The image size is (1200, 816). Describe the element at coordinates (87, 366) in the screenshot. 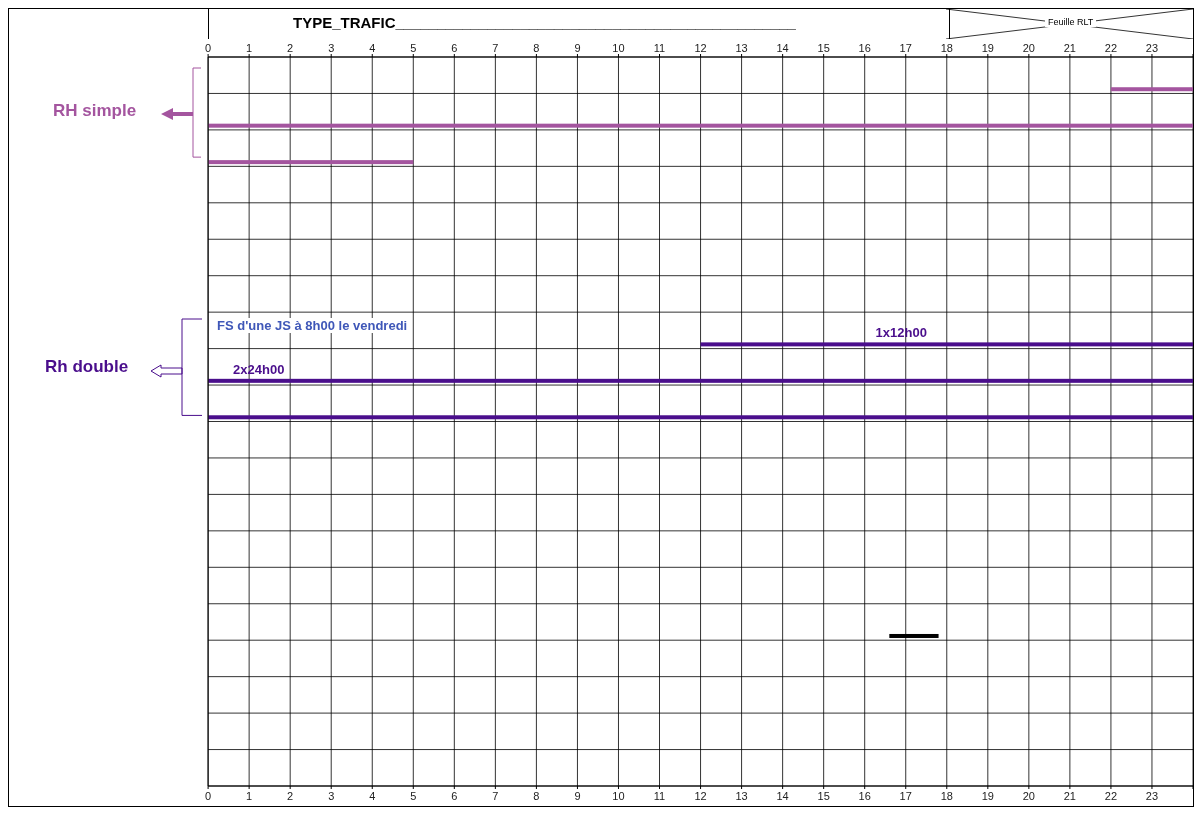

I see `text: Rh double` at that location.